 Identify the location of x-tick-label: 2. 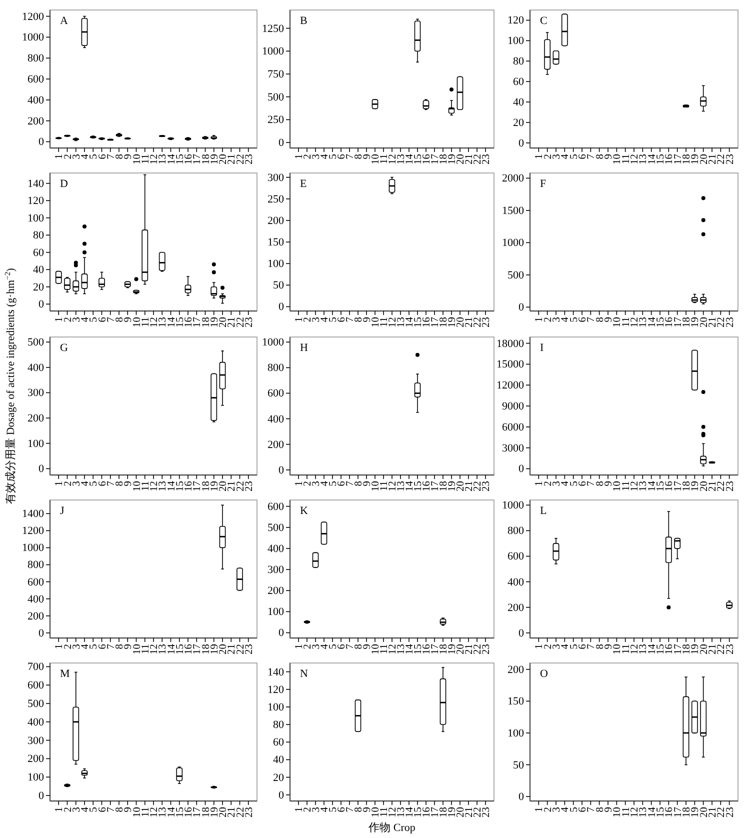
(308, 157).